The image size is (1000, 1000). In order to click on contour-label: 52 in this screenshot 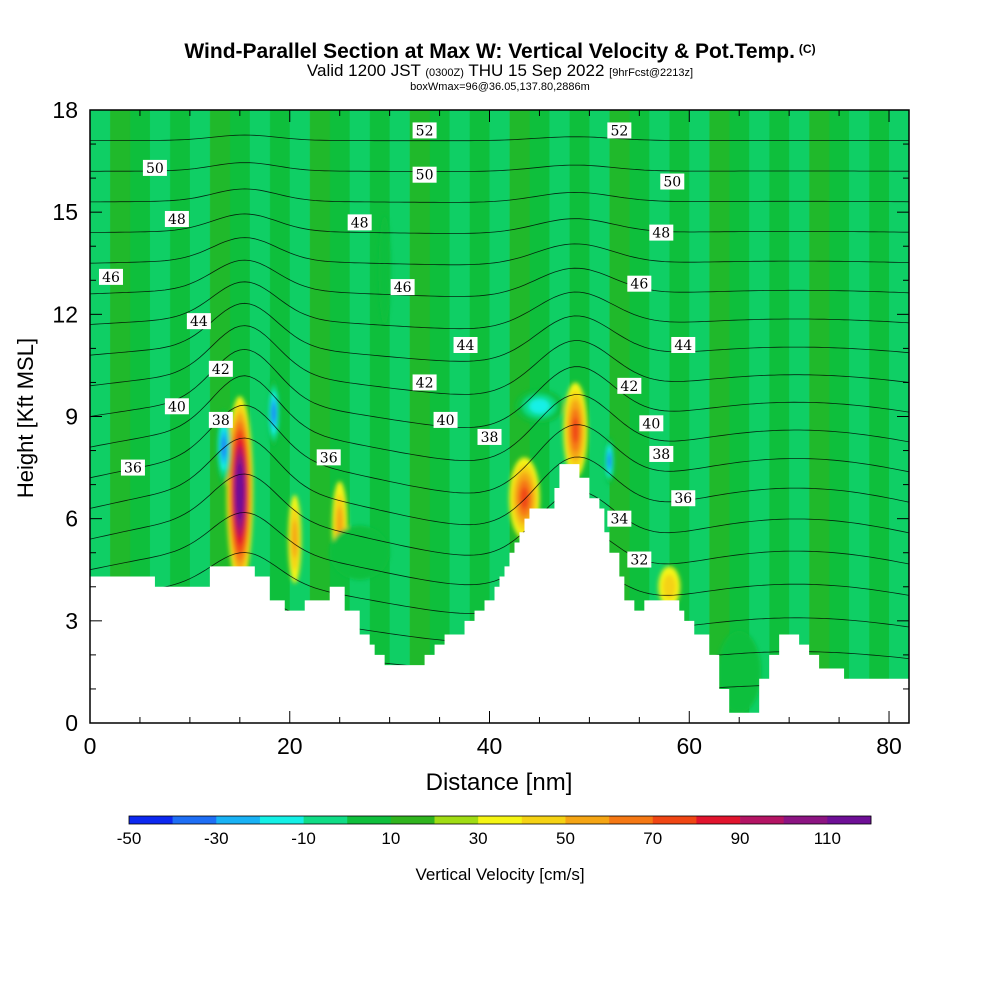, I will do `click(424, 130)`.